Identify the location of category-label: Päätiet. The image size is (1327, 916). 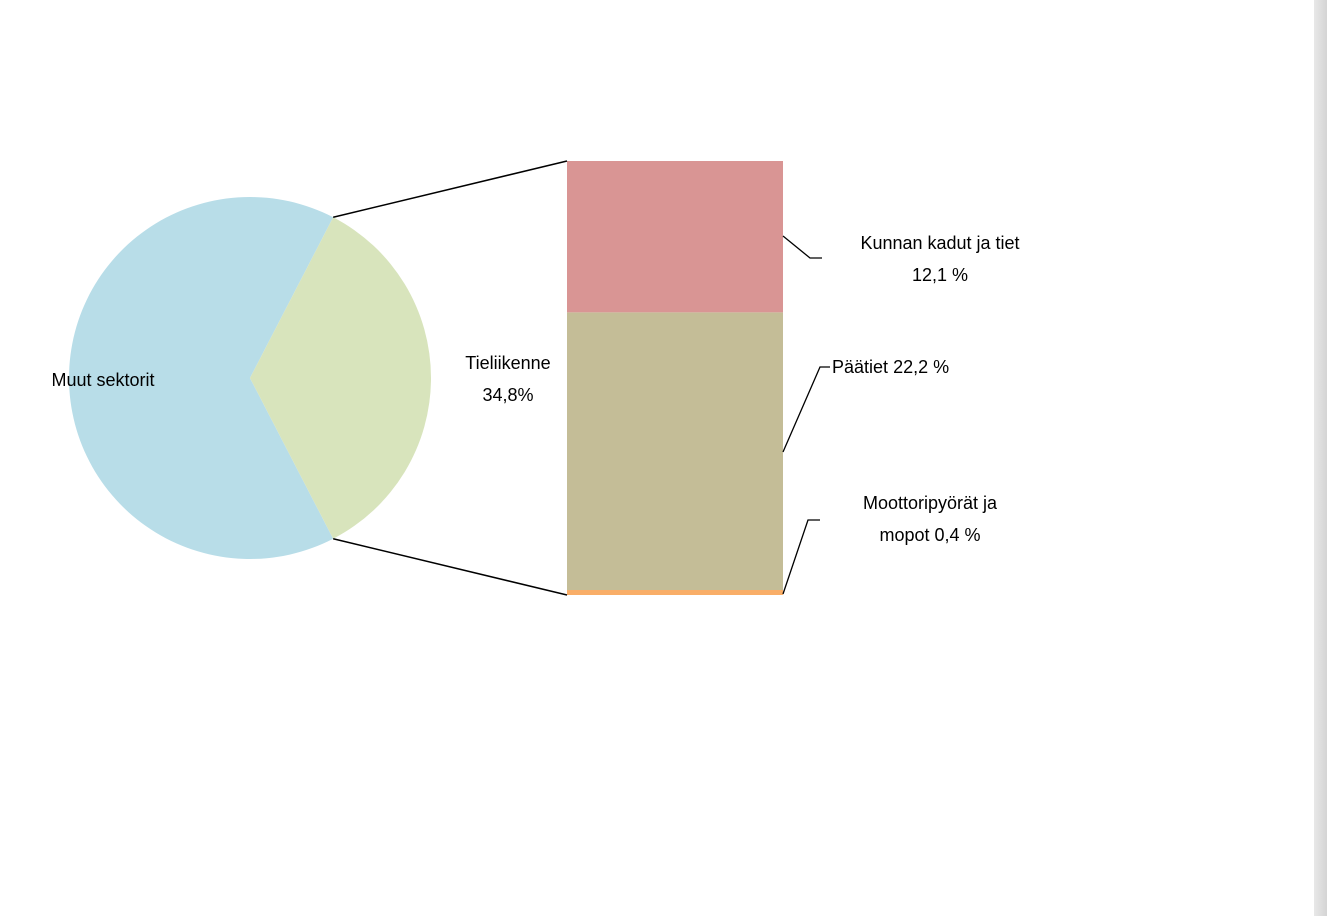
(860, 367).